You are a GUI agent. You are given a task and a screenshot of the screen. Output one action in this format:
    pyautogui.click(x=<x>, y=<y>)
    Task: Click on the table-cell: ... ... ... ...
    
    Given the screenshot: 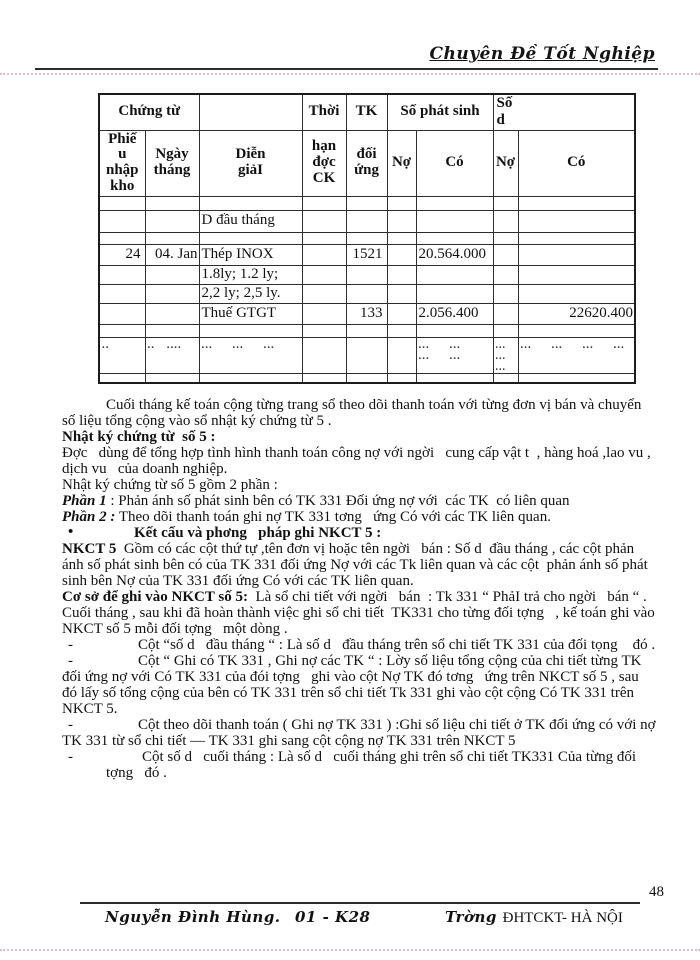 What is the action you would take?
    pyautogui.click(x=576, y=355)
    